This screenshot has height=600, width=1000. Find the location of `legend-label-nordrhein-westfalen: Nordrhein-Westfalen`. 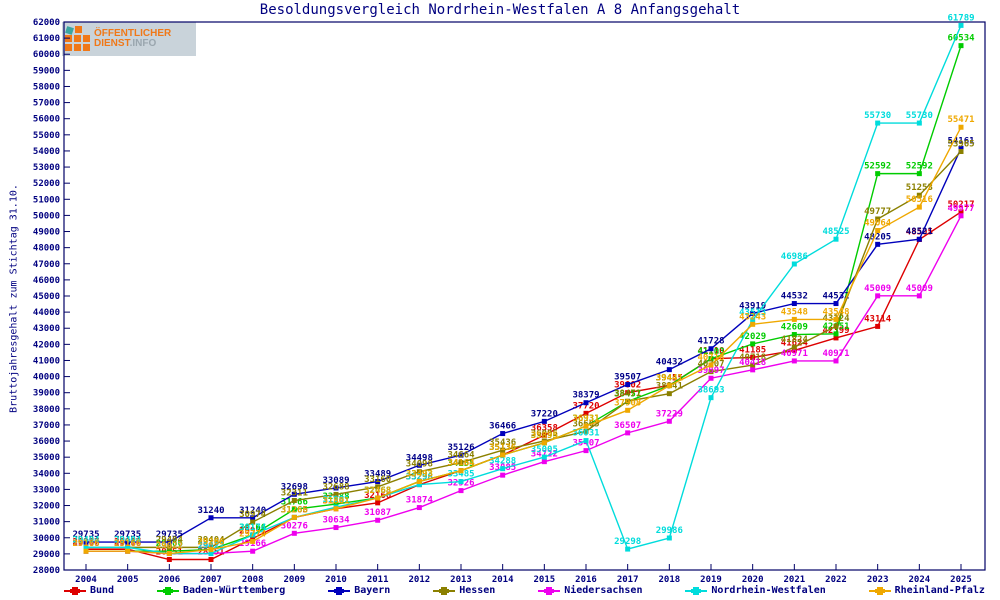

legend-label-nordrhein-westfalen: Nordrhein-Westfalen is located at coordinates (768, 590).